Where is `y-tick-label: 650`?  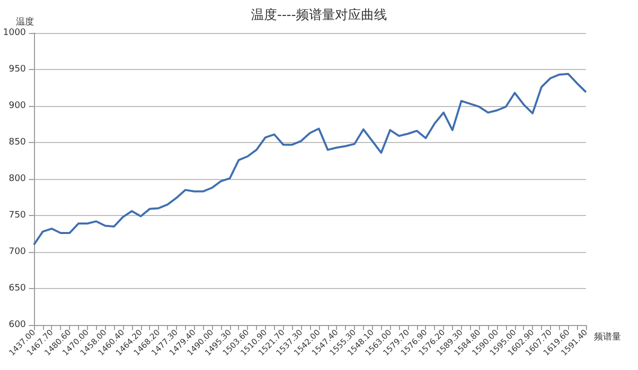 y-tick-label: 650 is located at coordinates (17, 289).